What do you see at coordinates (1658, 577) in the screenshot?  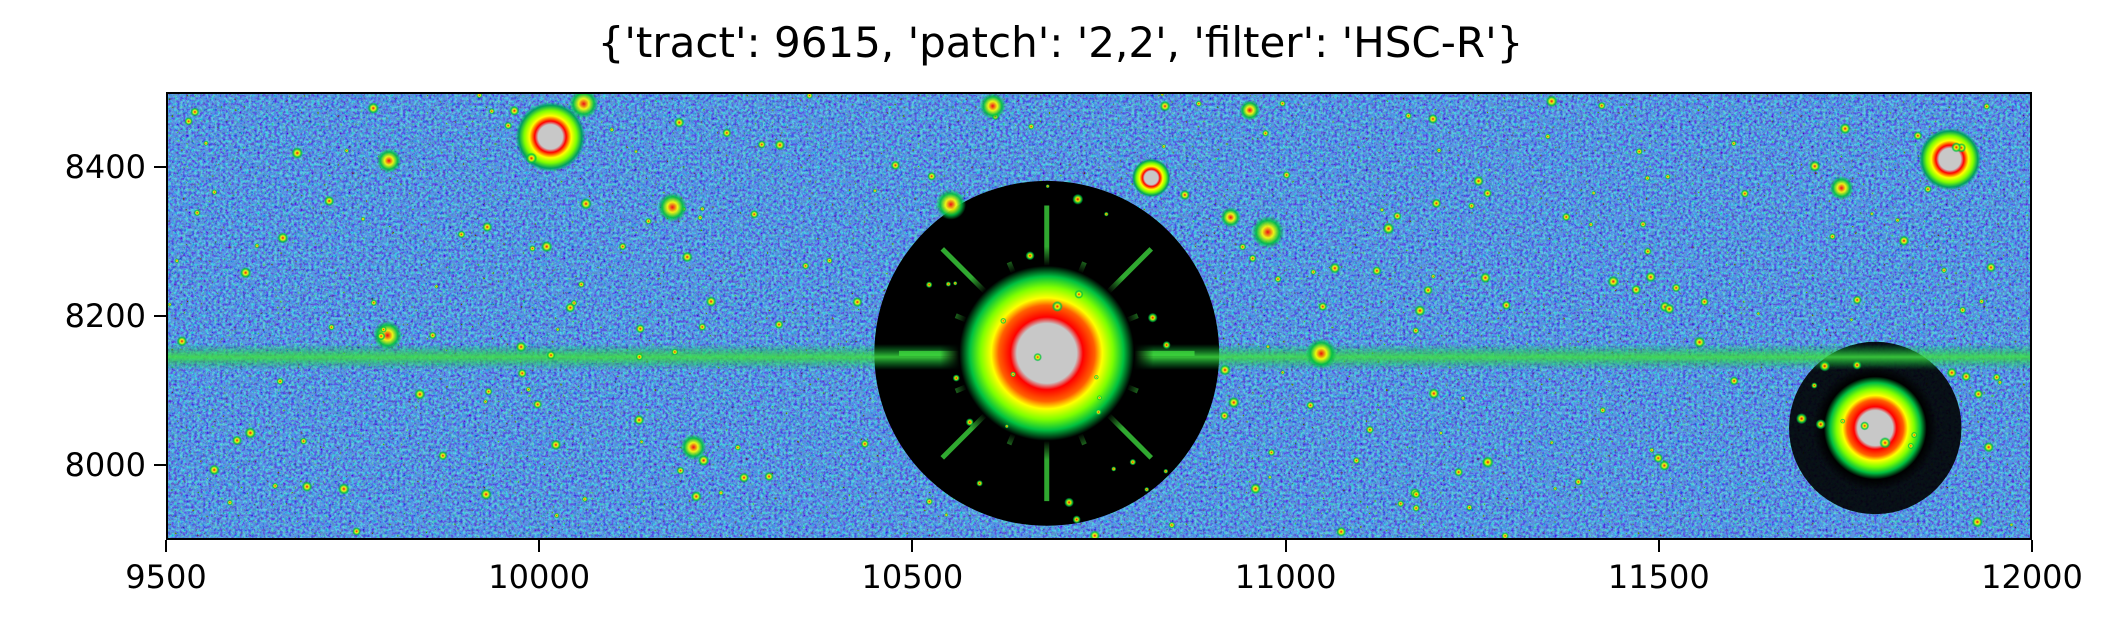 I see `x-tick-label: 11500` at bounding box center [1658, 577].